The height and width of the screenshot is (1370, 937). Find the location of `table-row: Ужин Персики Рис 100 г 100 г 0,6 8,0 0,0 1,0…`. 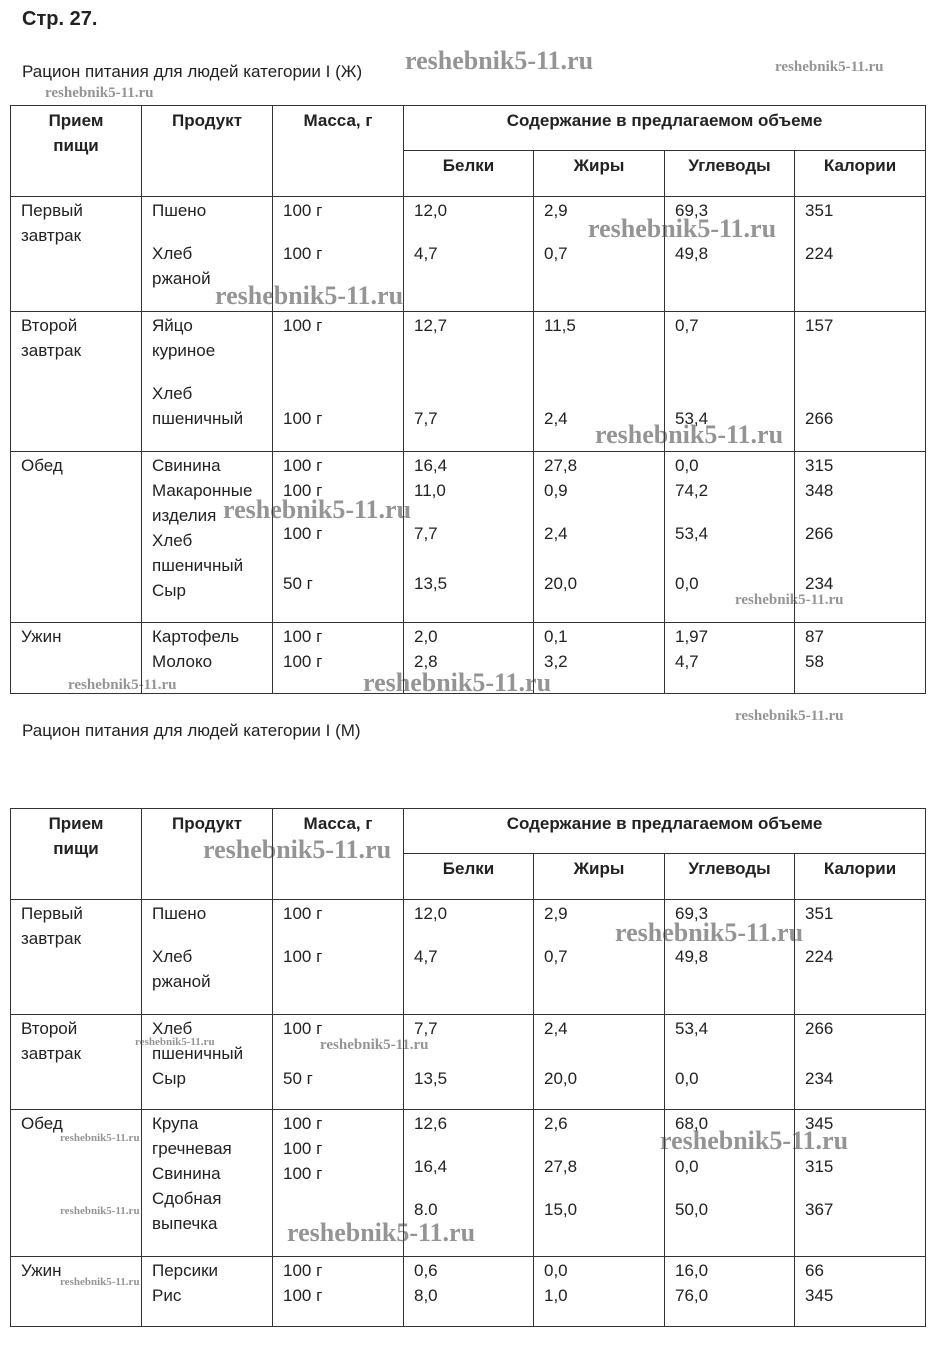

table-row: Ужин Персики Рис 100 г 100 г 0,6 8,0 0,0 1,0… is located at coordinates (468, 1291).